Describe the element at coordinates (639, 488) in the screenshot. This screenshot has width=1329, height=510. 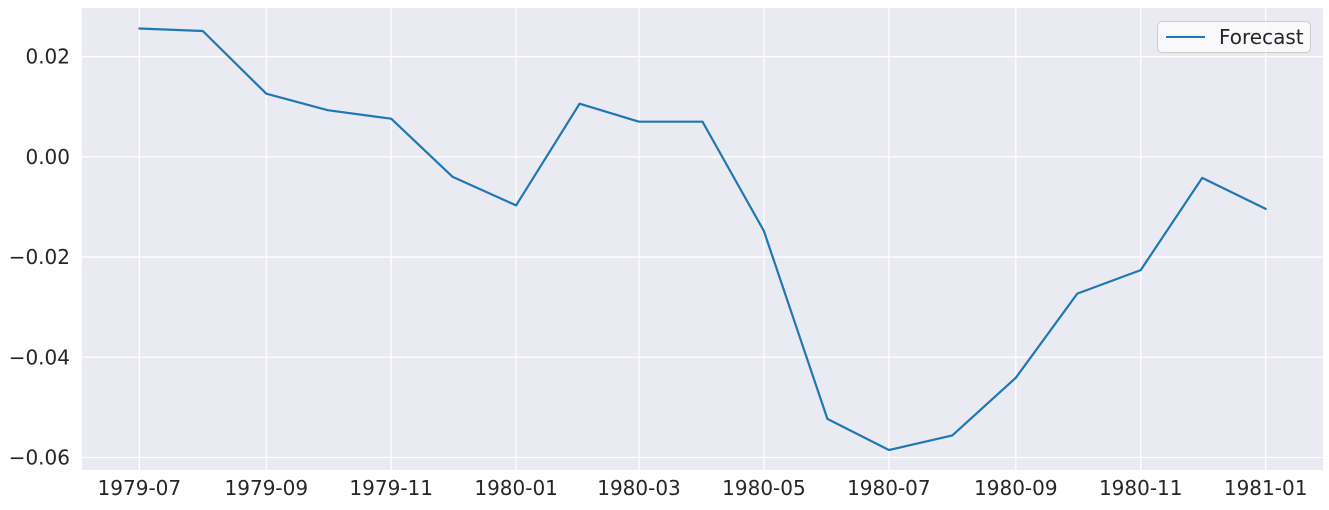
I see `x-tick-label: 1980-03` at that location.